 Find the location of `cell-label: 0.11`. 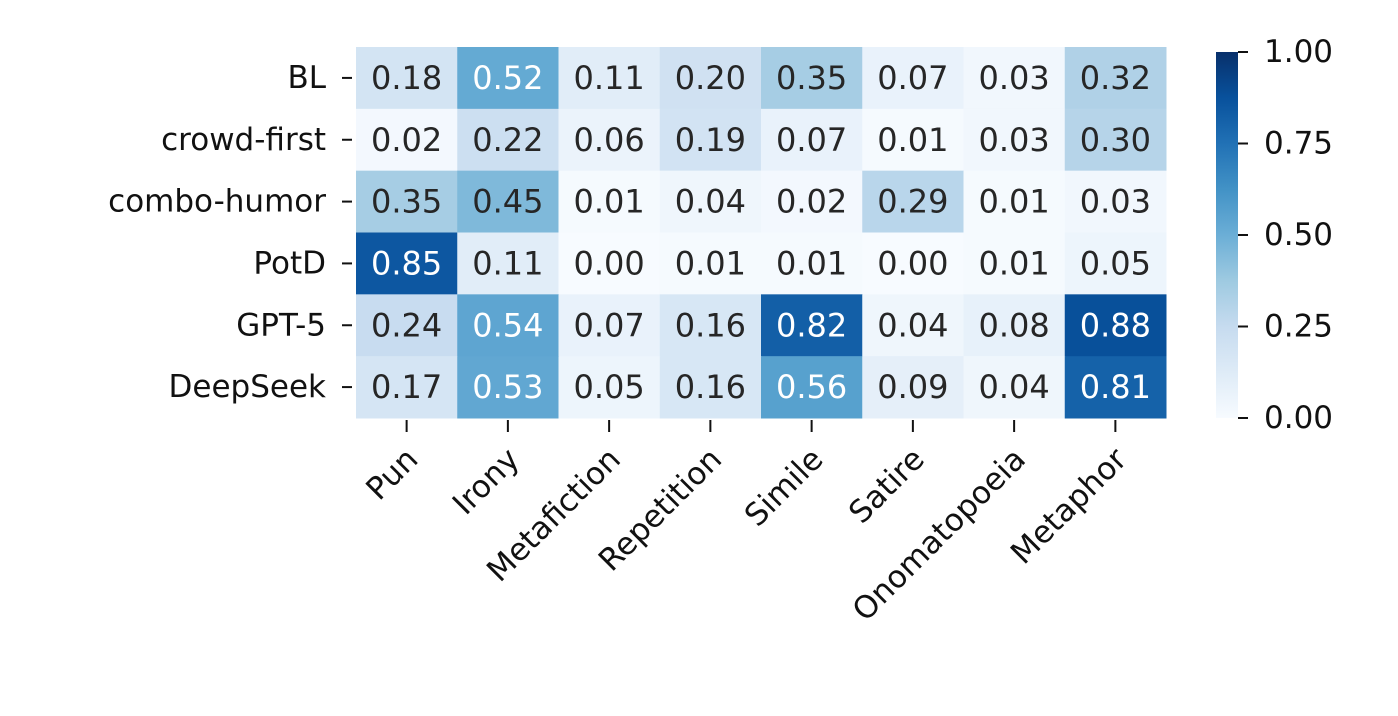

cell-label: 0.11 is located at coordinates (507, 263).